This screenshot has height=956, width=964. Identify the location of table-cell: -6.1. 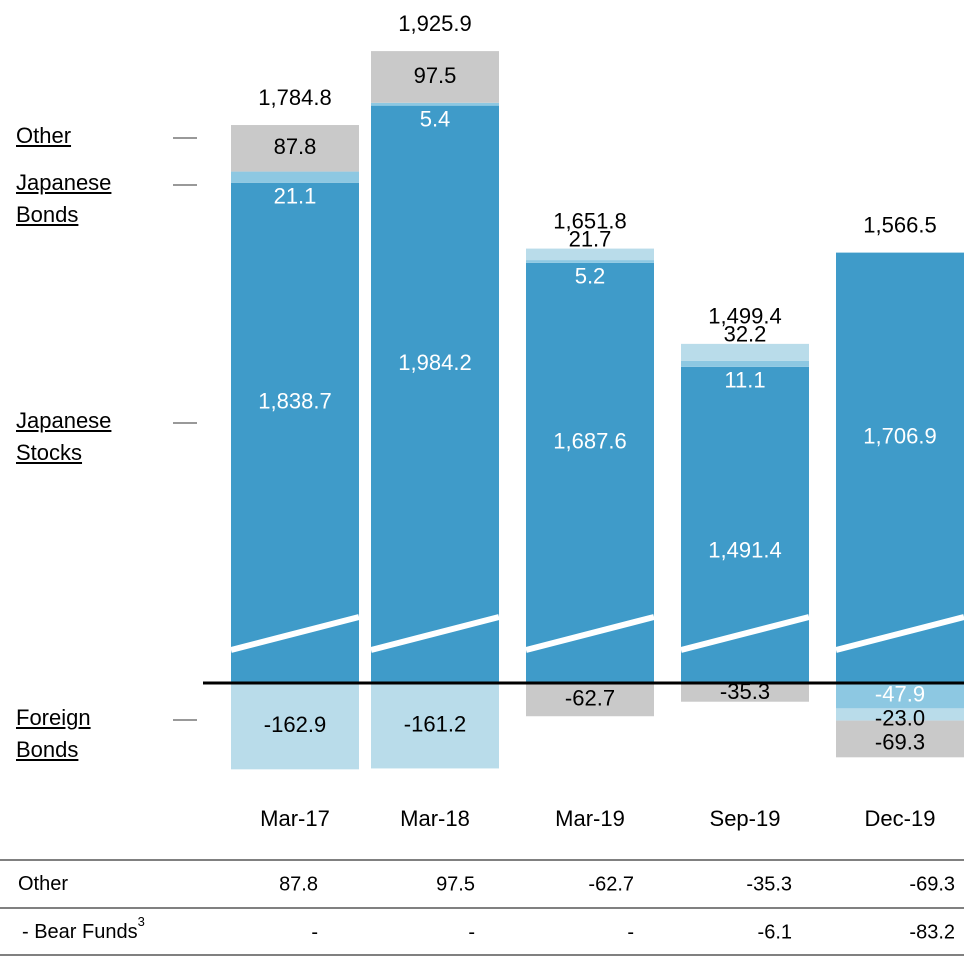
(775, 932).